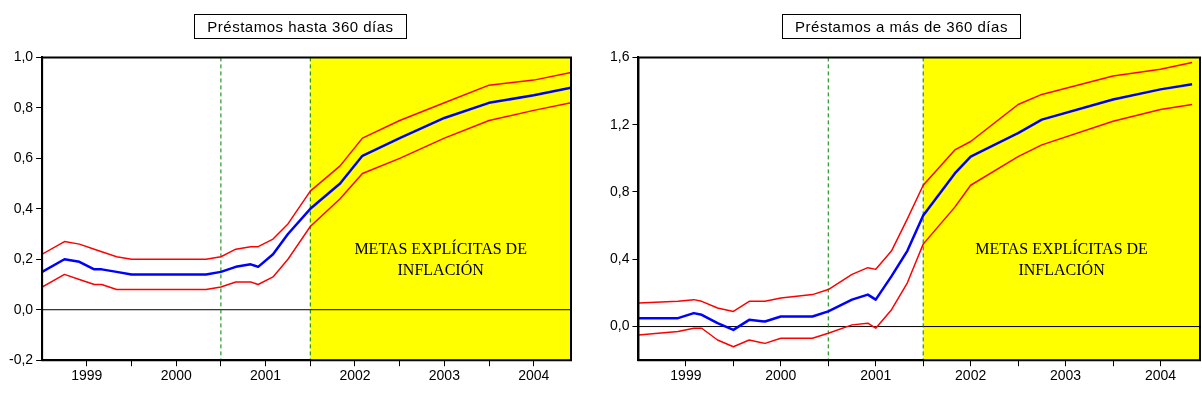  I want to click on chart-title: Préstamos hasta 360 días, so click(300, 26).